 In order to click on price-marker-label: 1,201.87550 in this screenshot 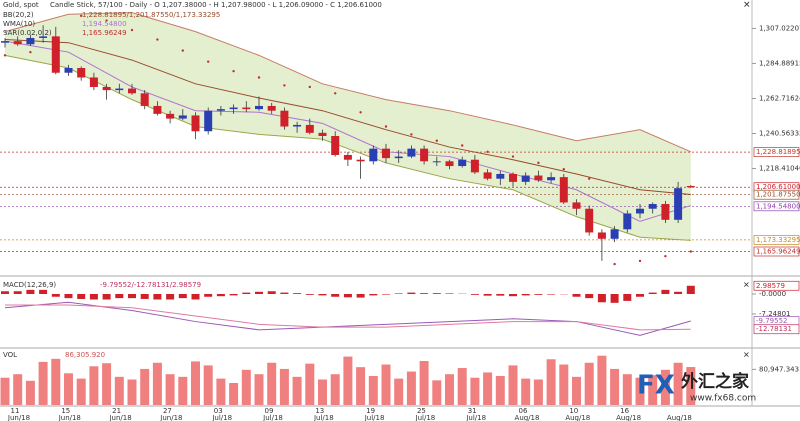, I will do `click(778, 195)`.